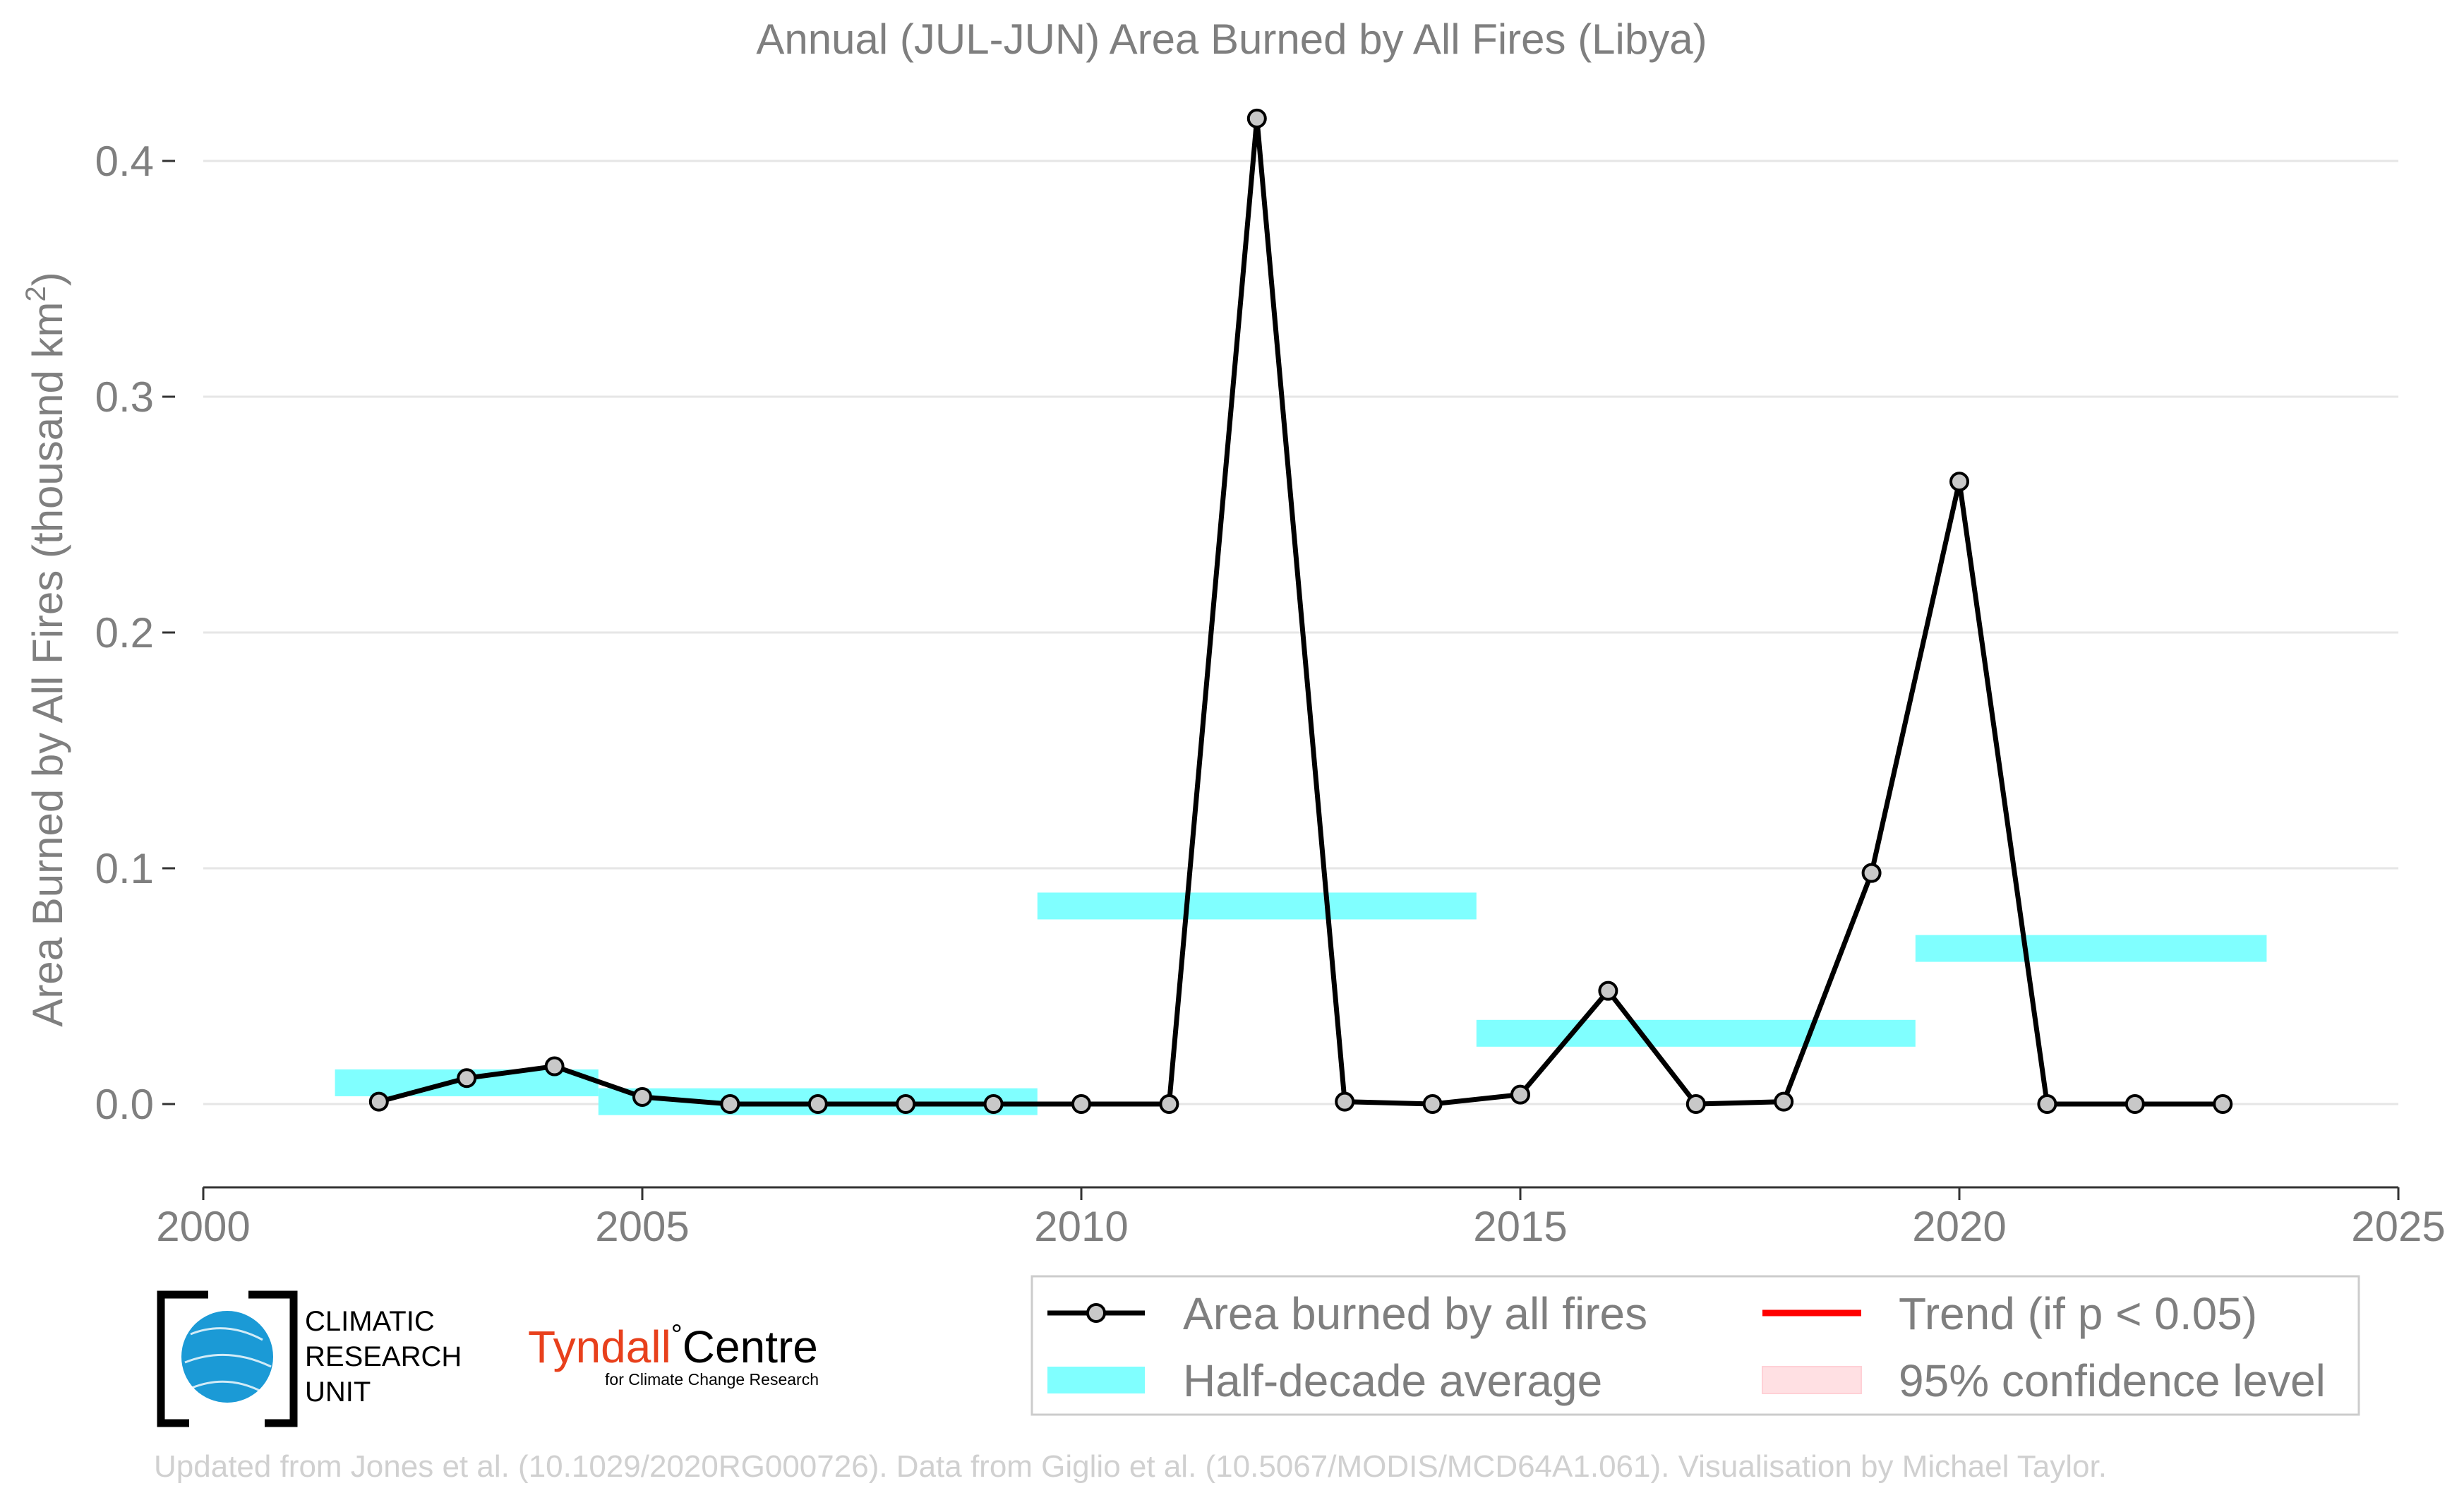 The height and width of the screenshot is (1505, 2464). I want to click on legend-label-trend: Trend (if p < 0.05), so click(2078, 1313).